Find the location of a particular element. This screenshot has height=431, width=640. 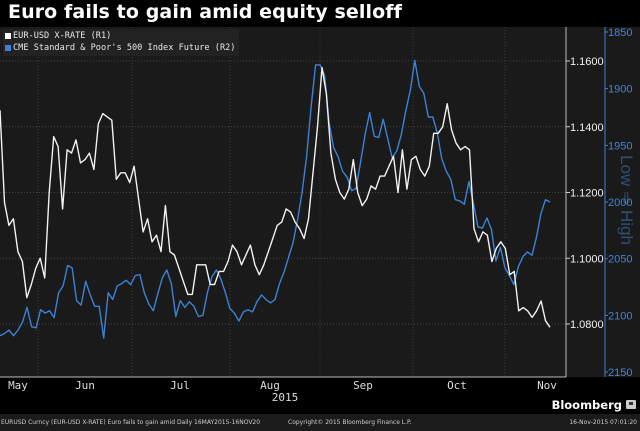

x-tick-label: Jul is located at coordinates (180, 385).